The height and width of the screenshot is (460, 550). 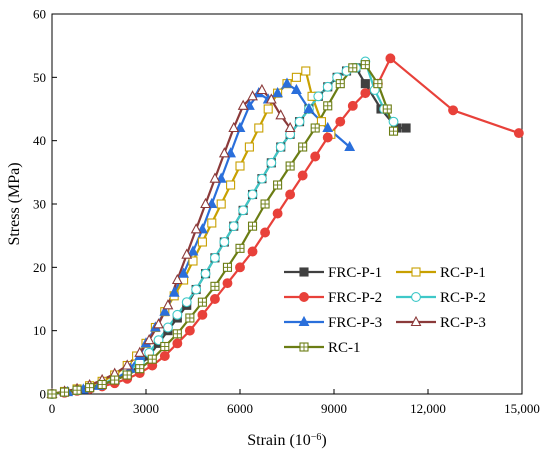 What do you see at coordinates (43, 394) in the screenshot?
I see `y-tick-label: 0` at bounding box center [43, 394].